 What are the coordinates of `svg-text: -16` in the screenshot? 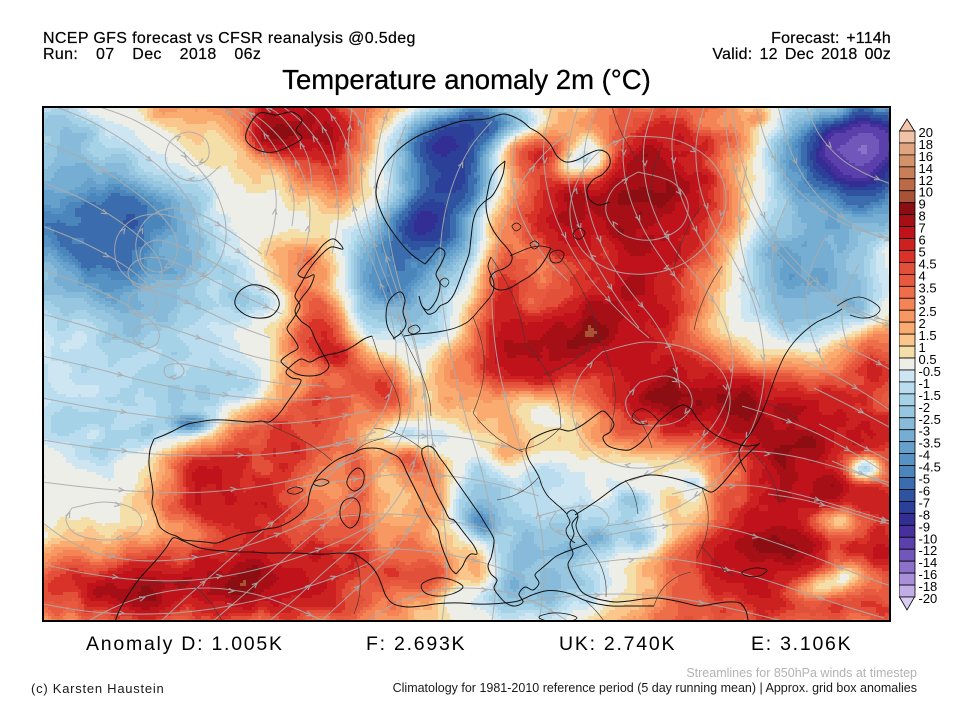 It's located at (928, 574).